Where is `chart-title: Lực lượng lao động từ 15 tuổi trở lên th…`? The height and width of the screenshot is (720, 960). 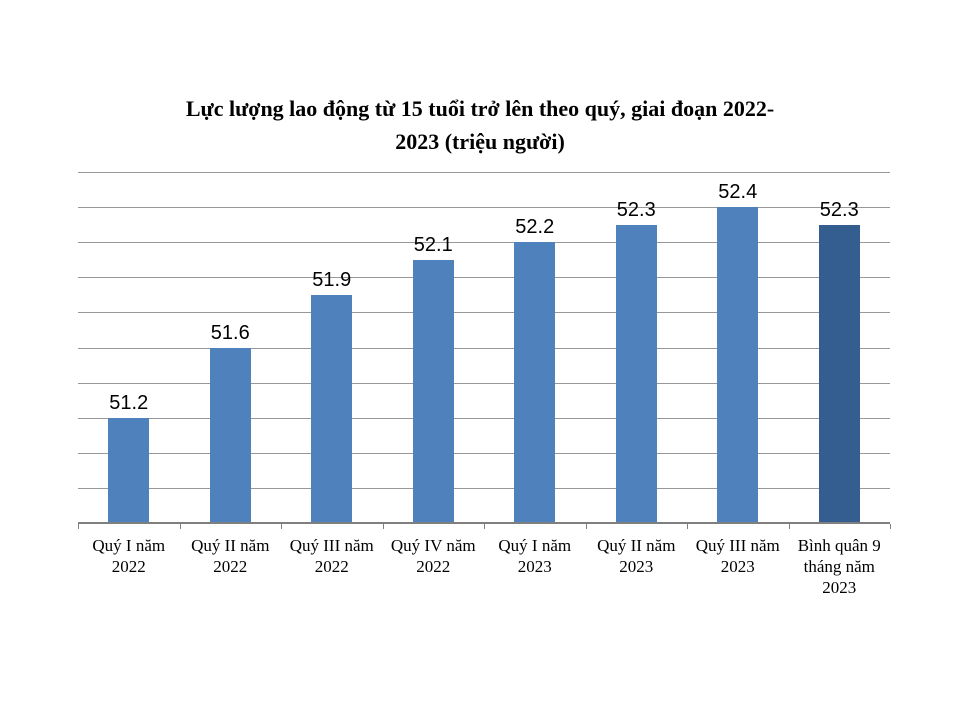 chart-title: Lực lượng lao động từ 15 tuổi trở lên th… is located at coordinates (480, 125).